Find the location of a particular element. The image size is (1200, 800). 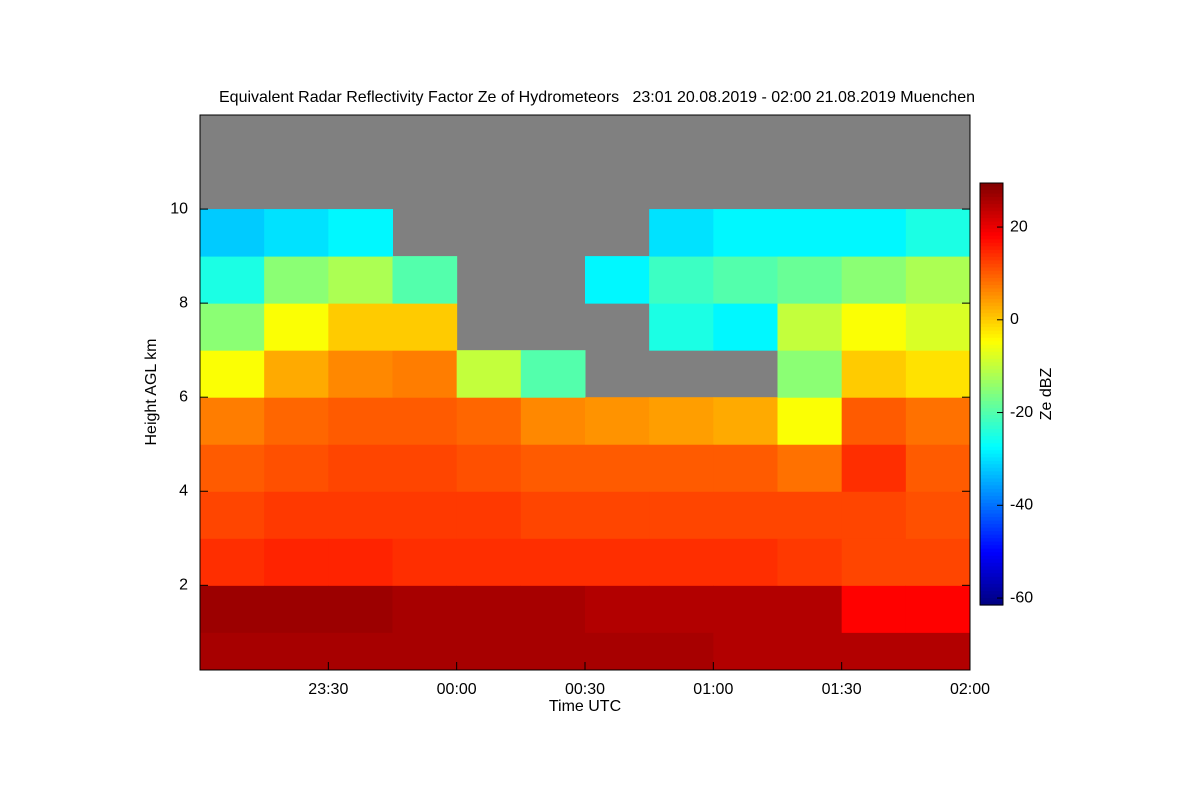

x-tick-label: 00:00 is located at coordinates (457, 689).